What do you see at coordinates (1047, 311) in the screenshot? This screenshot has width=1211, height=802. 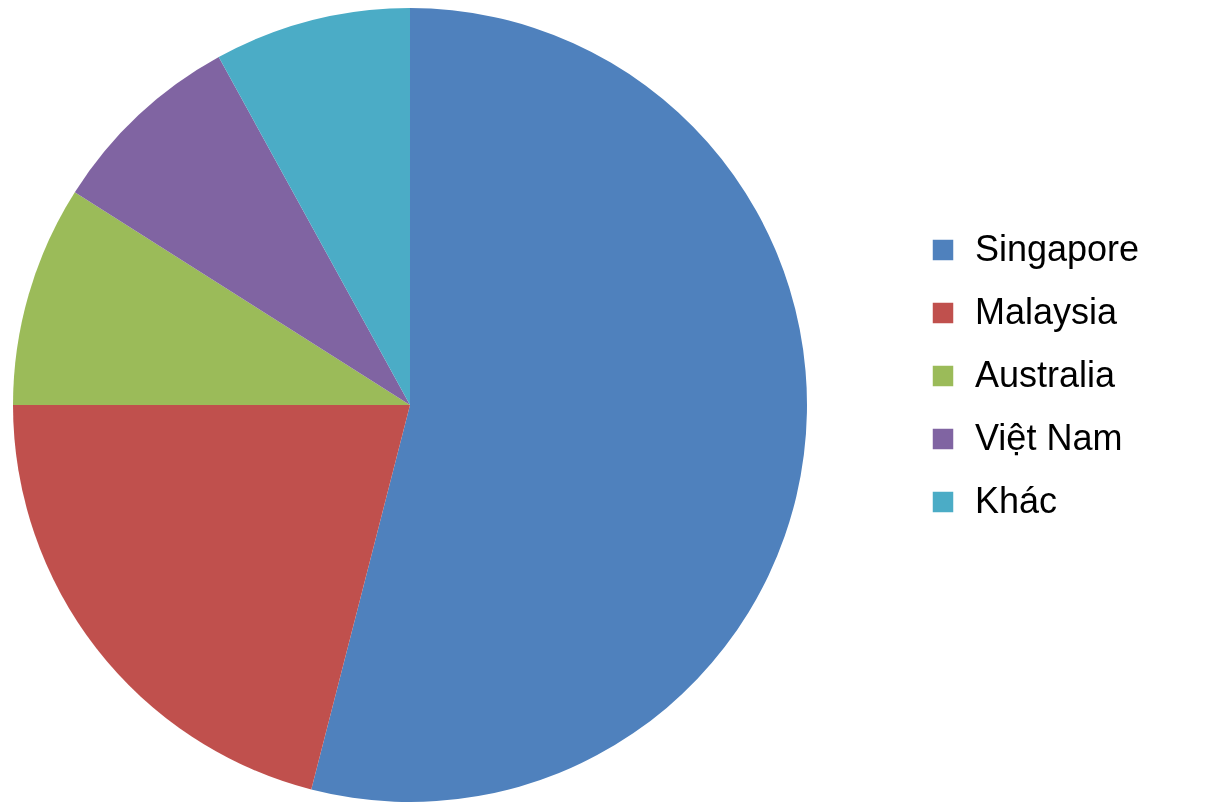 I see `legend-label: Malaysia` at bounding box center [1047, 311].